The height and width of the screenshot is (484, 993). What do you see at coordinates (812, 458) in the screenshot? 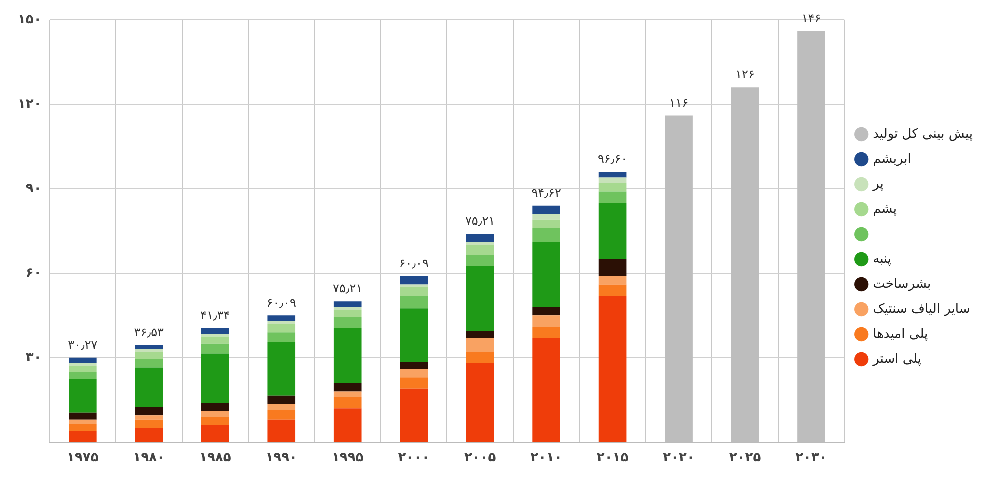
I see `x-tick-label: ۲۰۳۰` at bounding box center [812, 458].